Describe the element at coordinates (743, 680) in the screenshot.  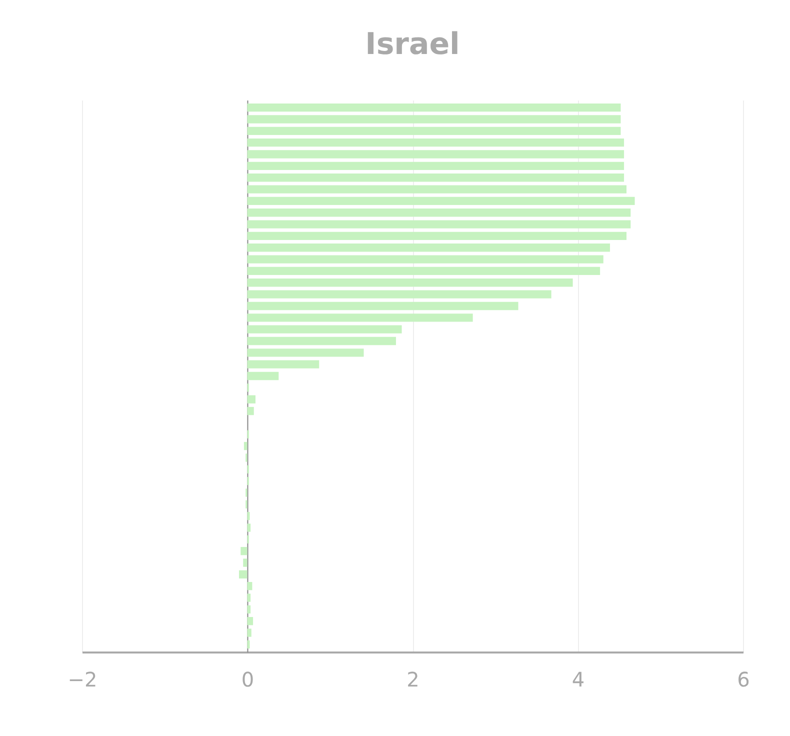
I see `x-tick-label: 6` at that location.